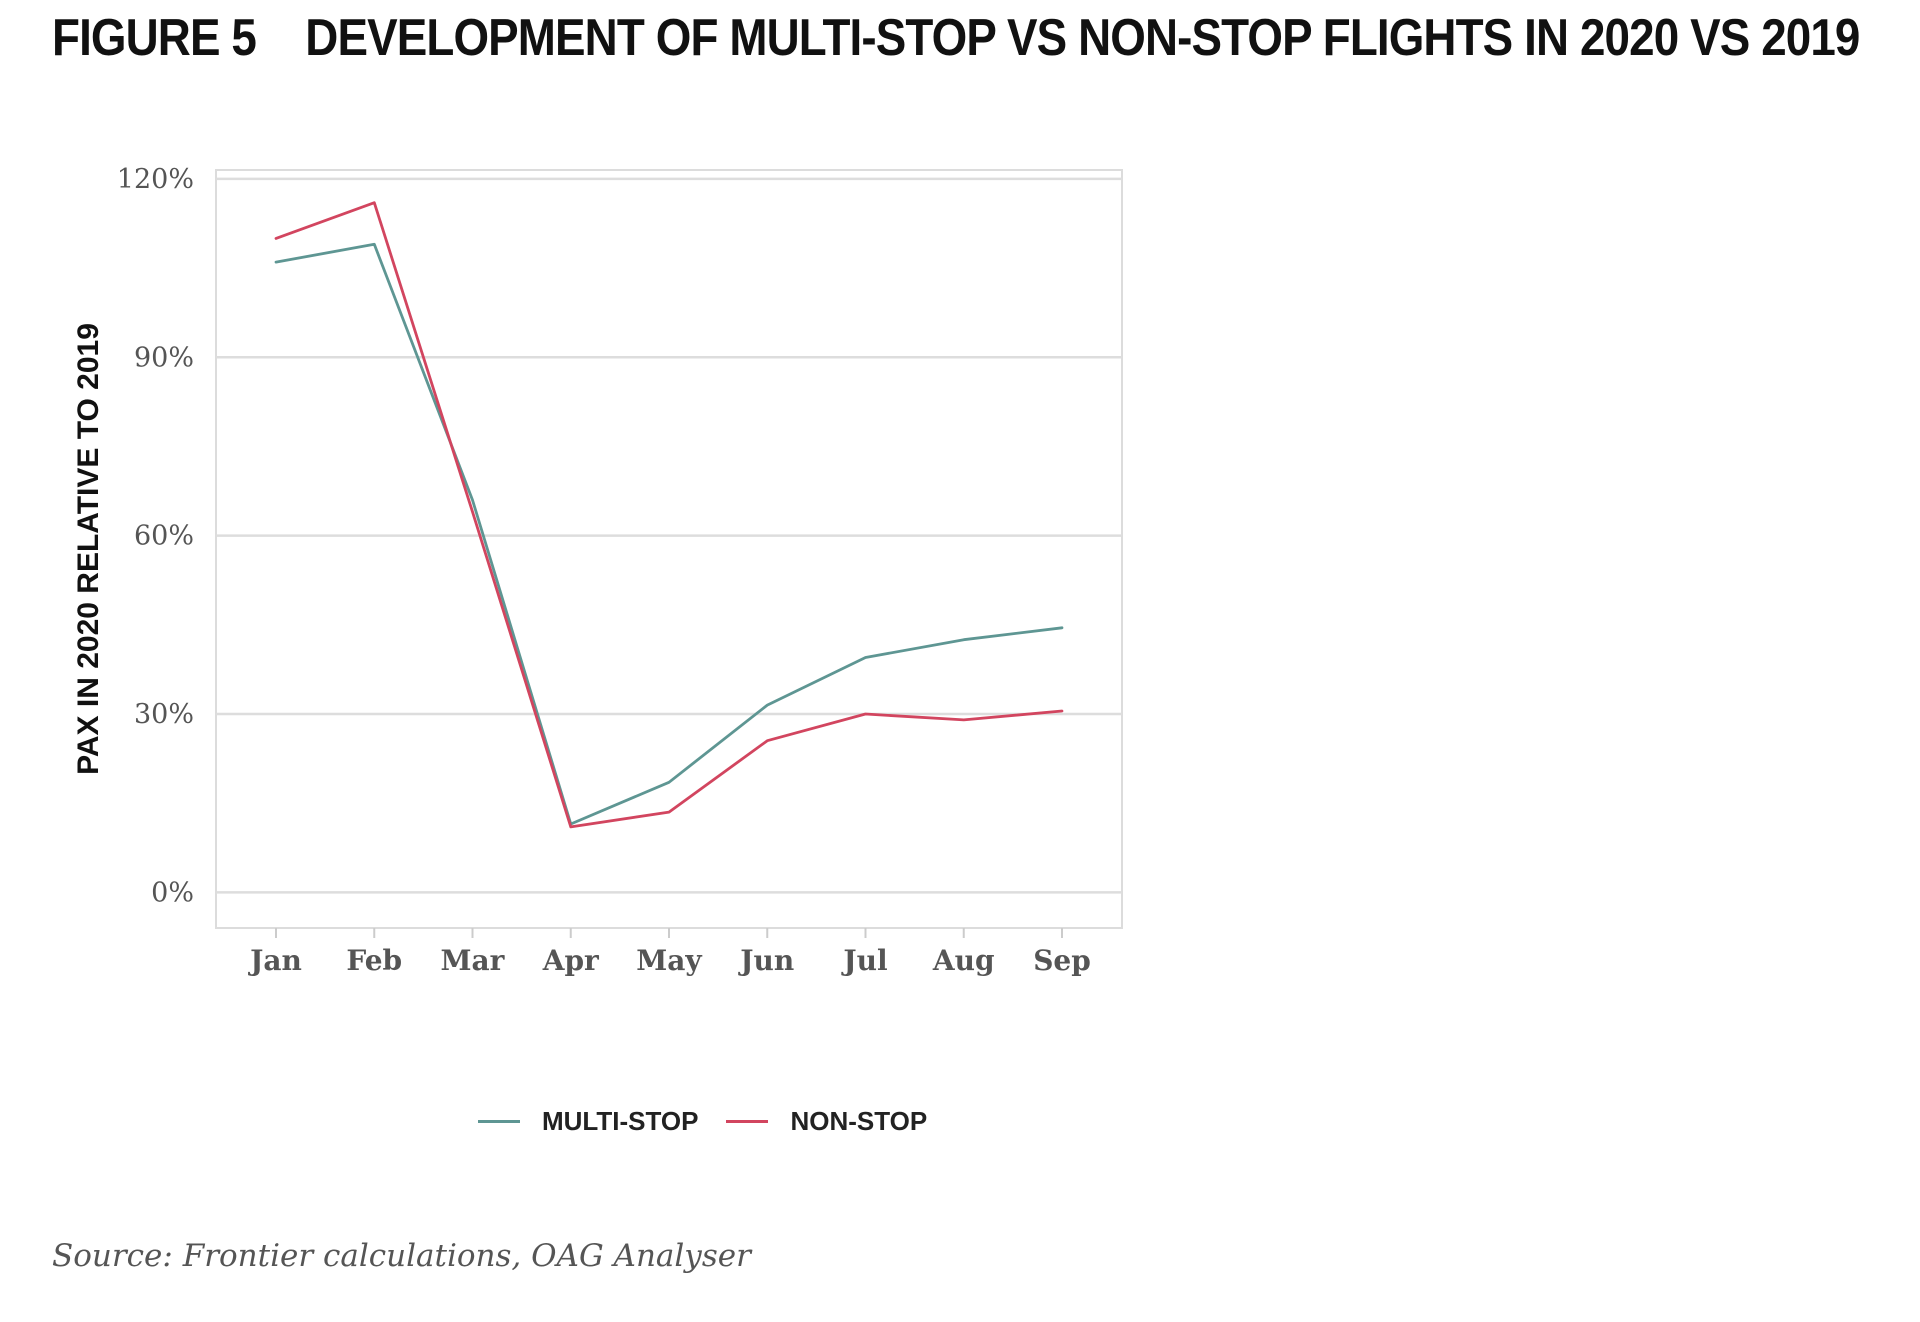  I want to click on x-tick-label: Jan, so click(274, 960).